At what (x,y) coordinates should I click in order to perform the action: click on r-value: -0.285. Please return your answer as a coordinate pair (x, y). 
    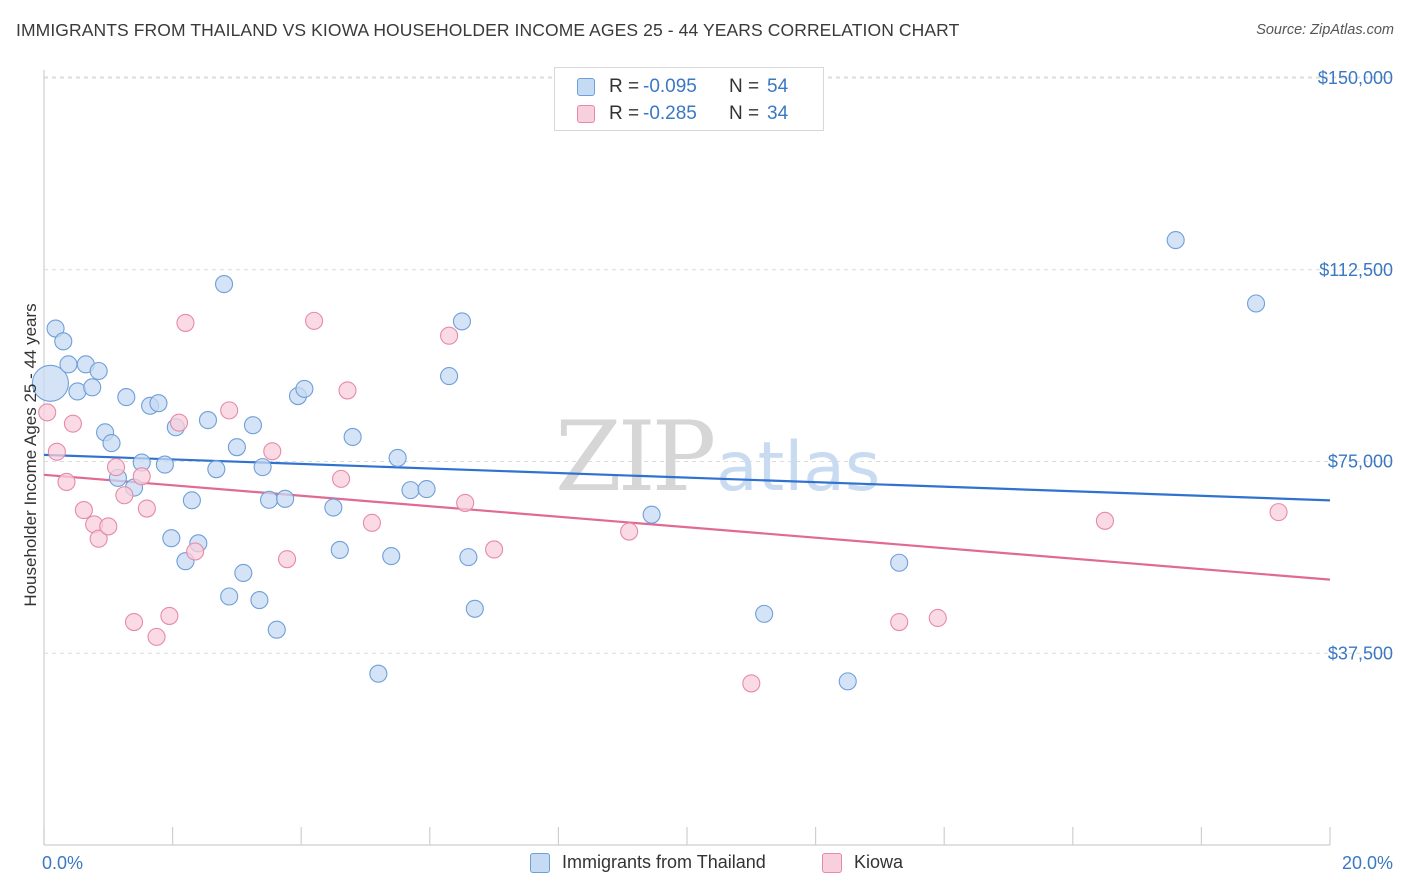
    Looking at the image, I should click on (670, 113).